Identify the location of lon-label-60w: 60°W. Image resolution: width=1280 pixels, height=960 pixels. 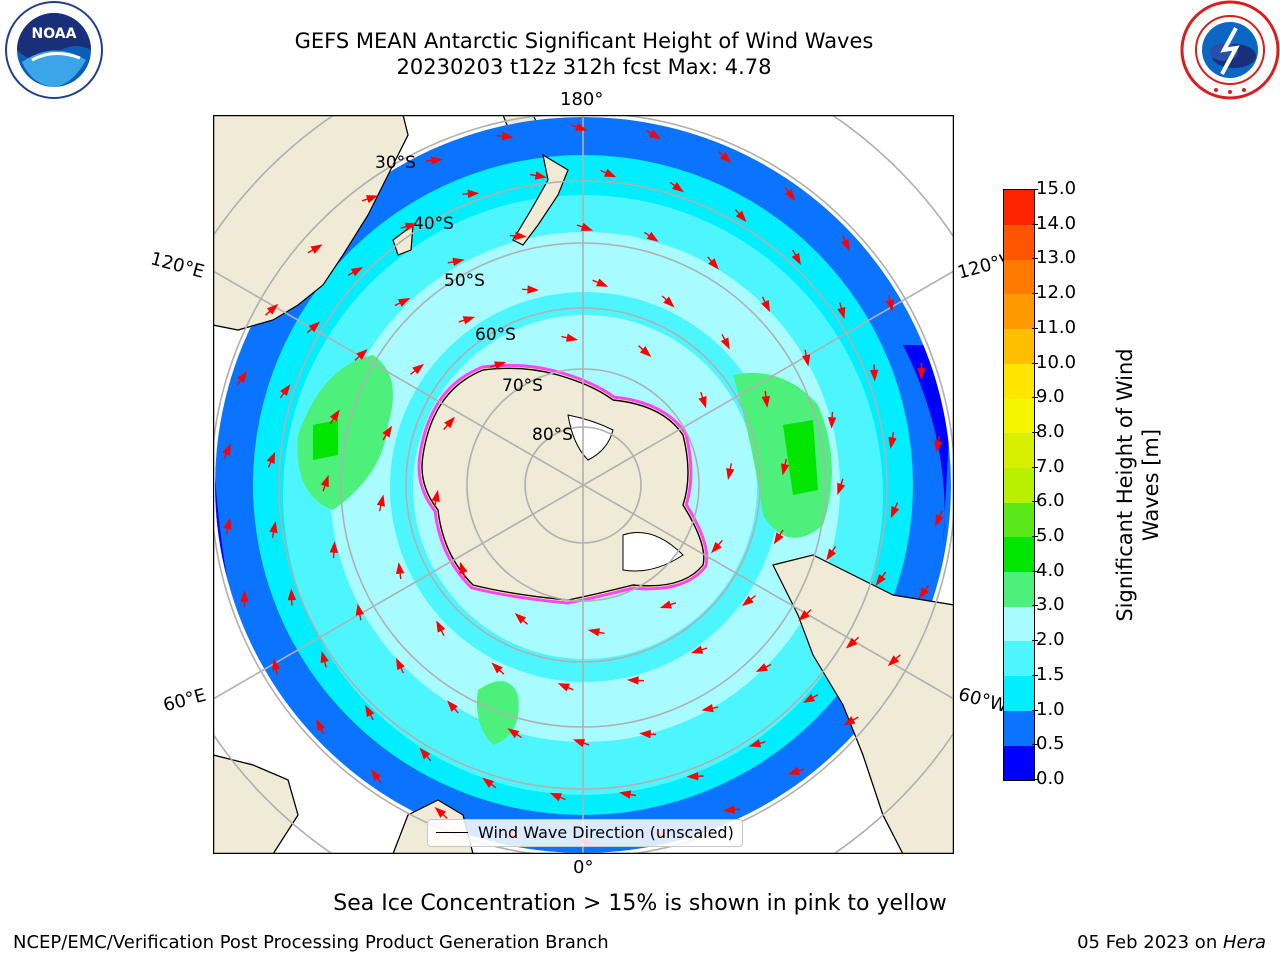
(983, 700).